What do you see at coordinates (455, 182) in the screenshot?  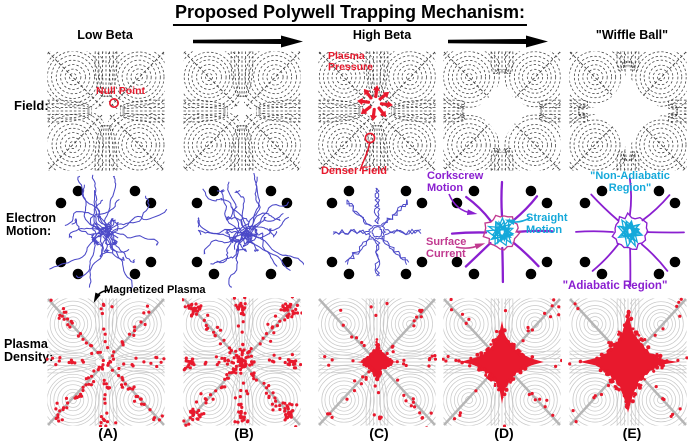 I see `corkscrew-motion-label: Corkscrew Motion` at bounding box center [455, 182].